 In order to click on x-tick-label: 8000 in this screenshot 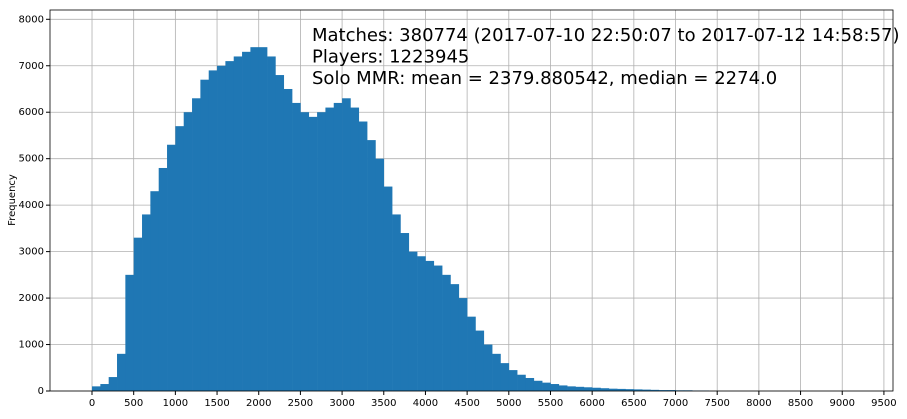, I will do `click(758, 403)`.